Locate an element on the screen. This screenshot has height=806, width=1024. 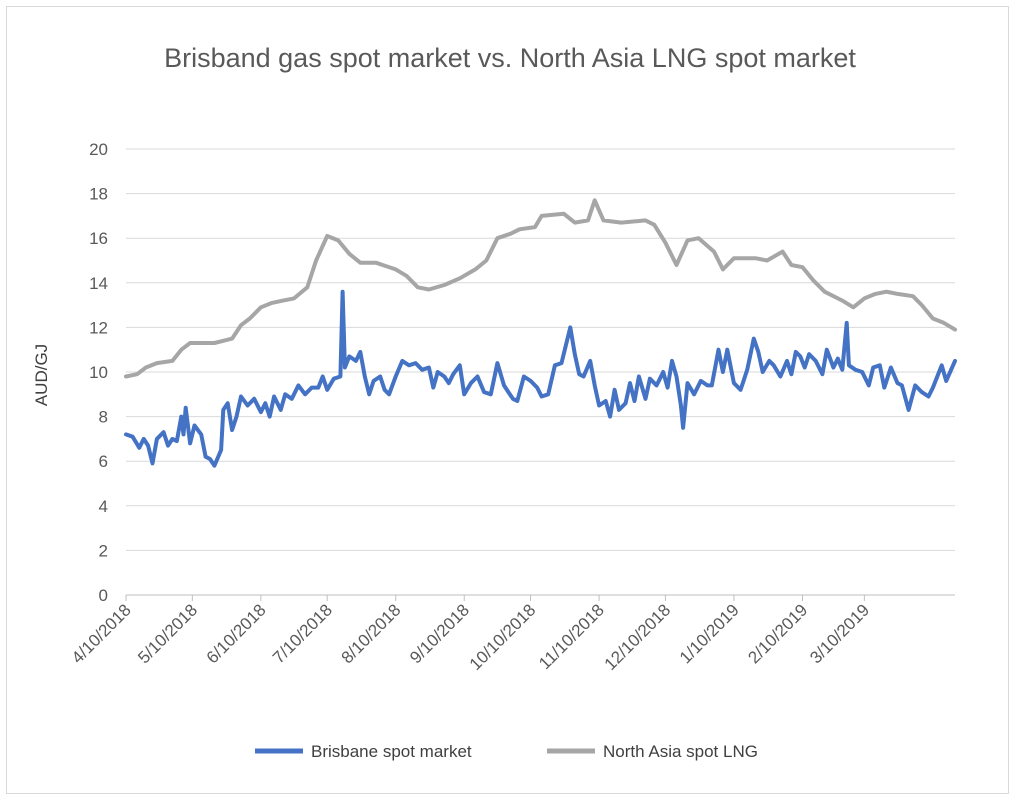
y-tick-label: 16 is located at coordinates (98, 238).